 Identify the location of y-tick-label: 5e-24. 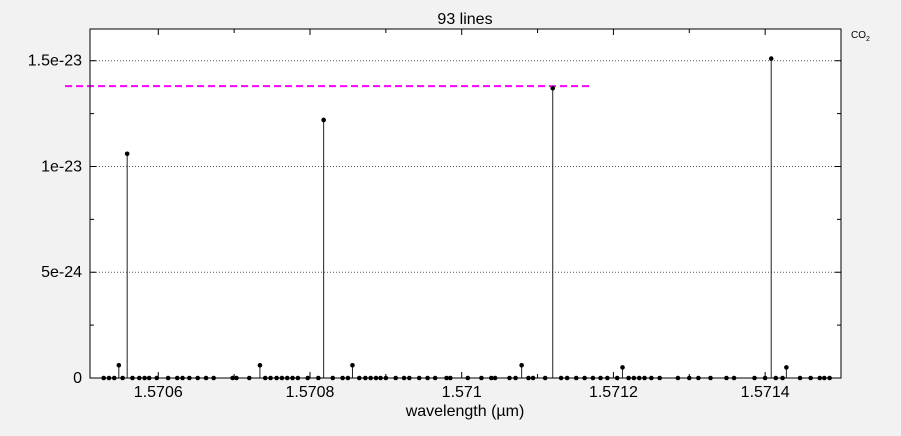
(61, 272).